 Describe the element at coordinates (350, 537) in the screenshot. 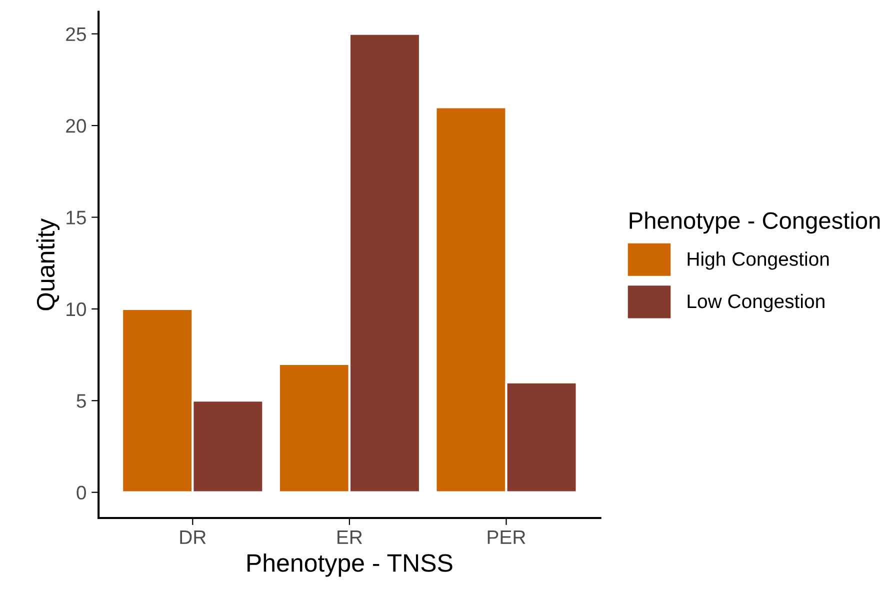

I see `x-tick-label: ER` at that location.